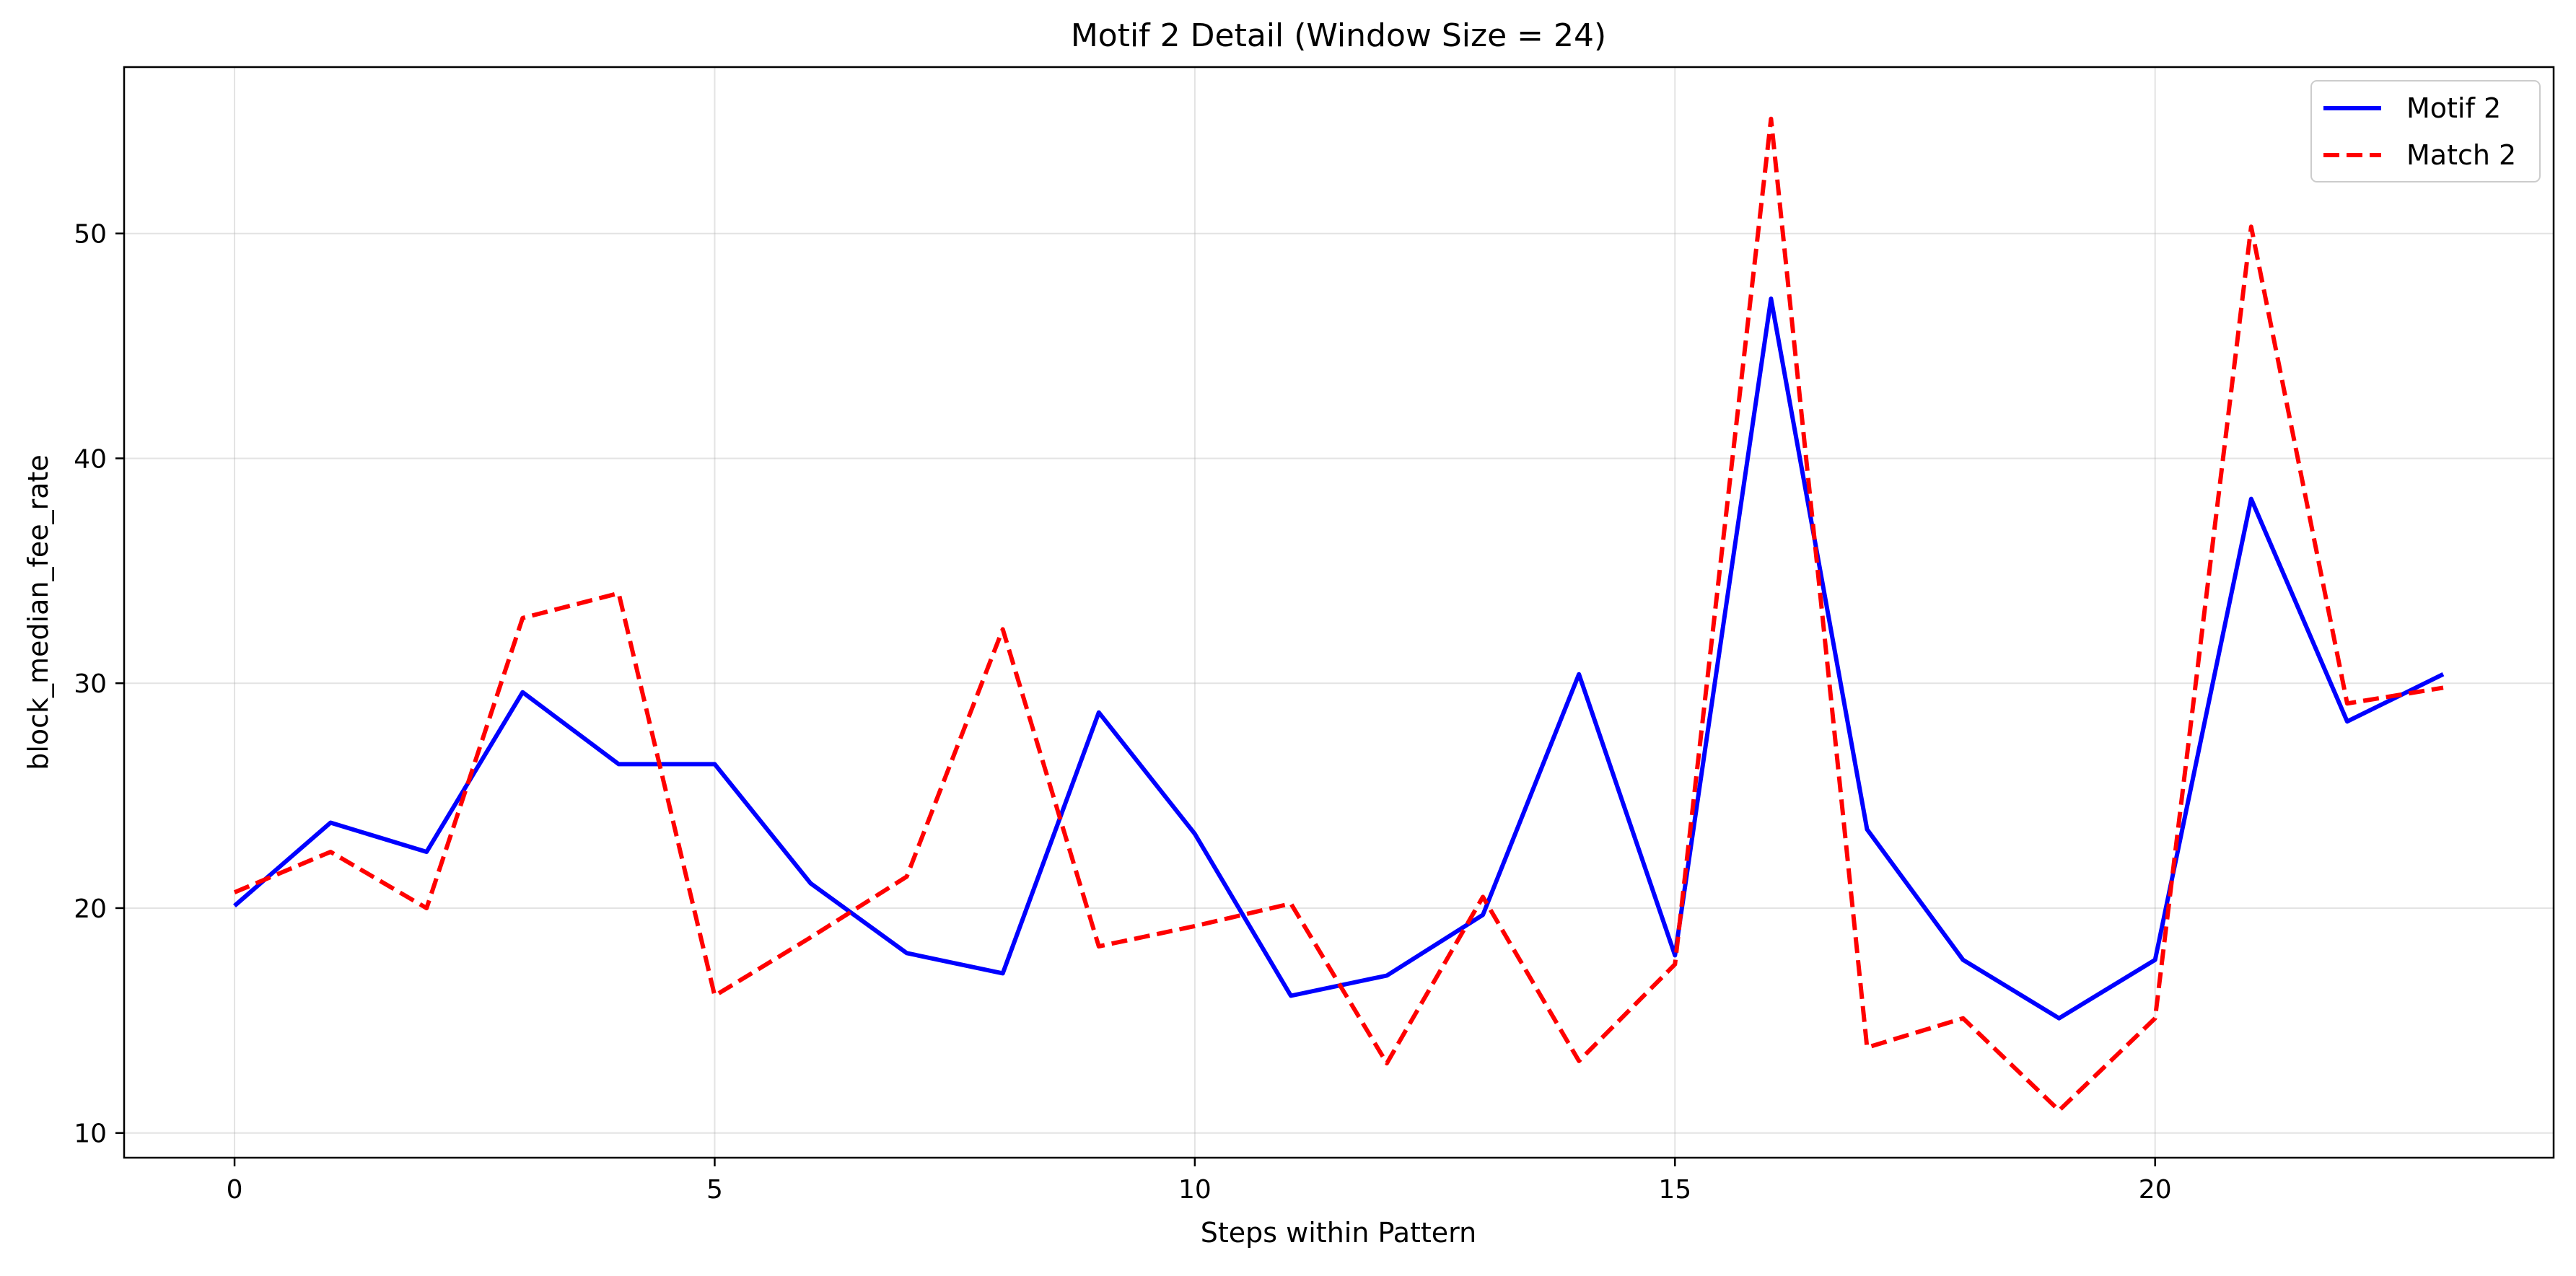 Image resolution: width=2576 pixels, height=1276 pixels. I want to click on y-tick-label: 50, so click(90, 235).